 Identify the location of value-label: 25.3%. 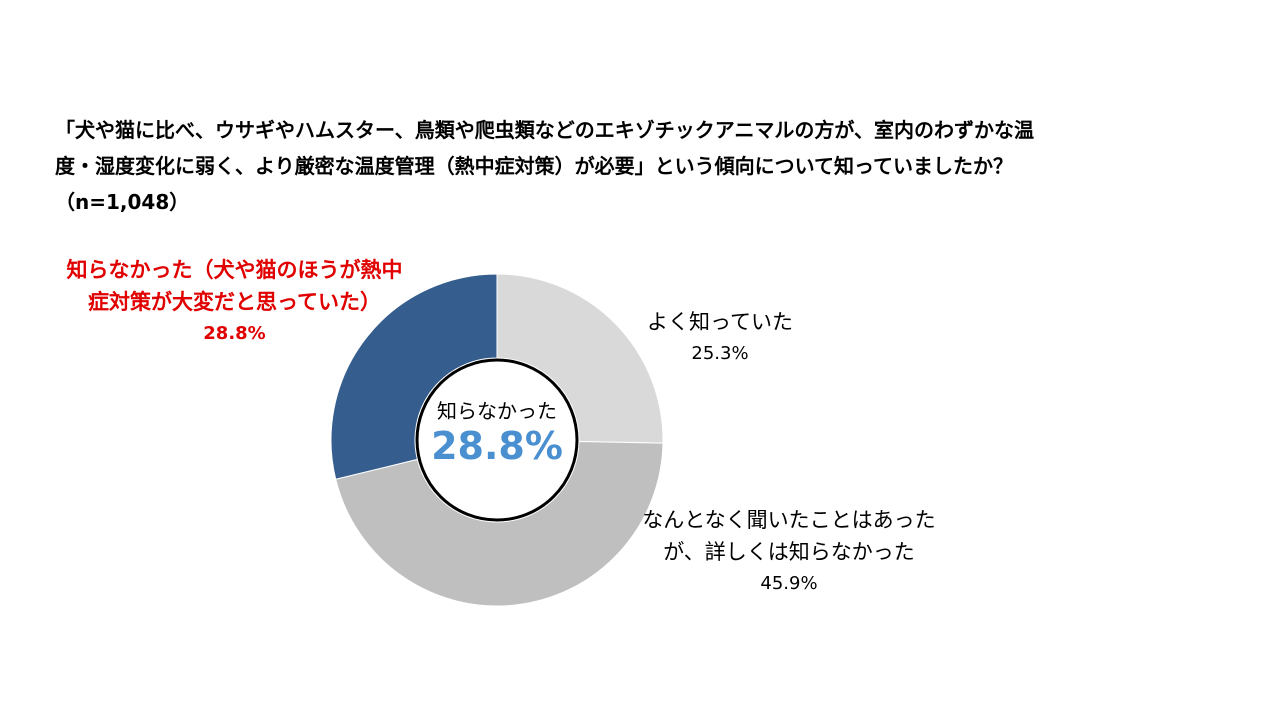
(720, 353).